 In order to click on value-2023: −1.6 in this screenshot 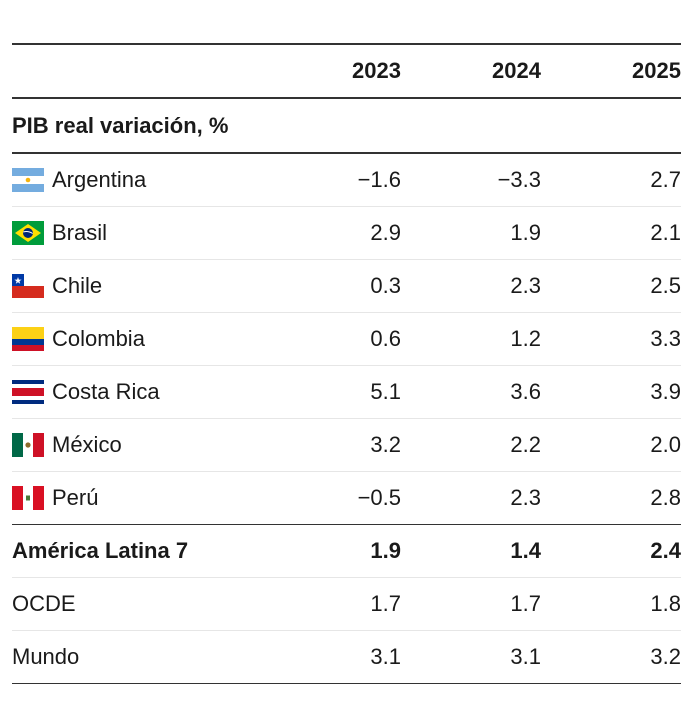, I will do `click(379, 179)`.